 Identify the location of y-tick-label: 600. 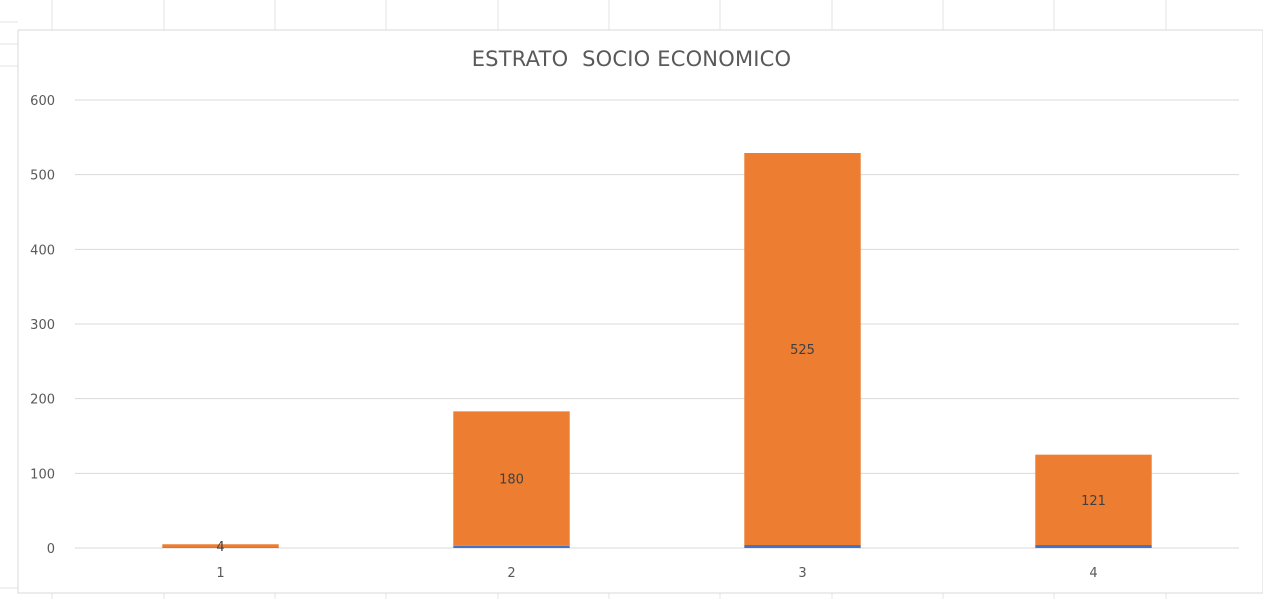
(42, 101).